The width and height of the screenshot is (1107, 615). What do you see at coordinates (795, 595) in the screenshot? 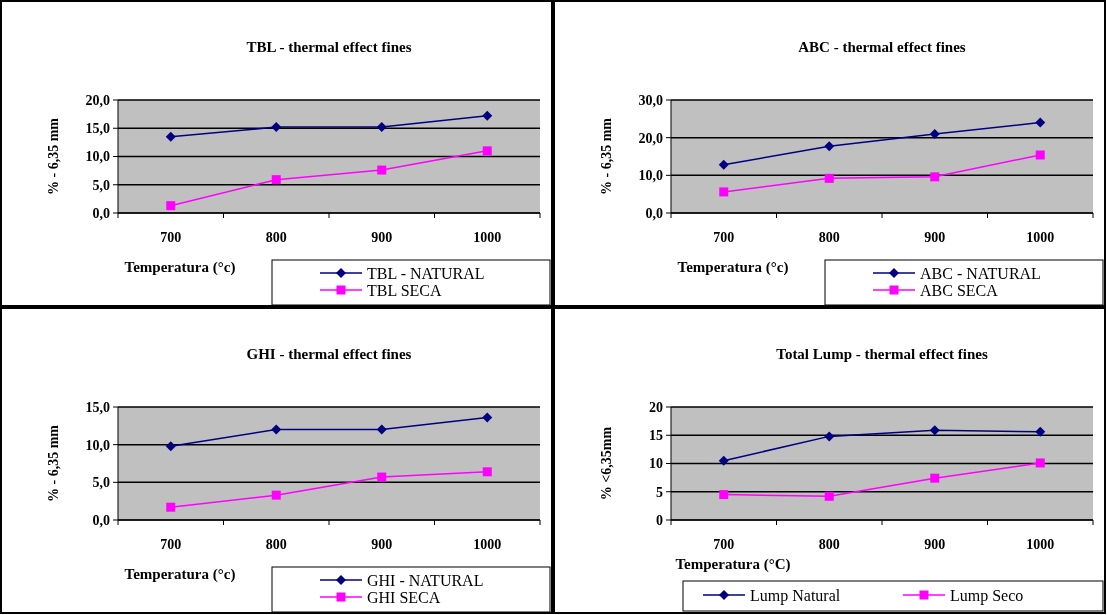
I see `legend-label: Lump Natural` at bounding box center [795, 595].